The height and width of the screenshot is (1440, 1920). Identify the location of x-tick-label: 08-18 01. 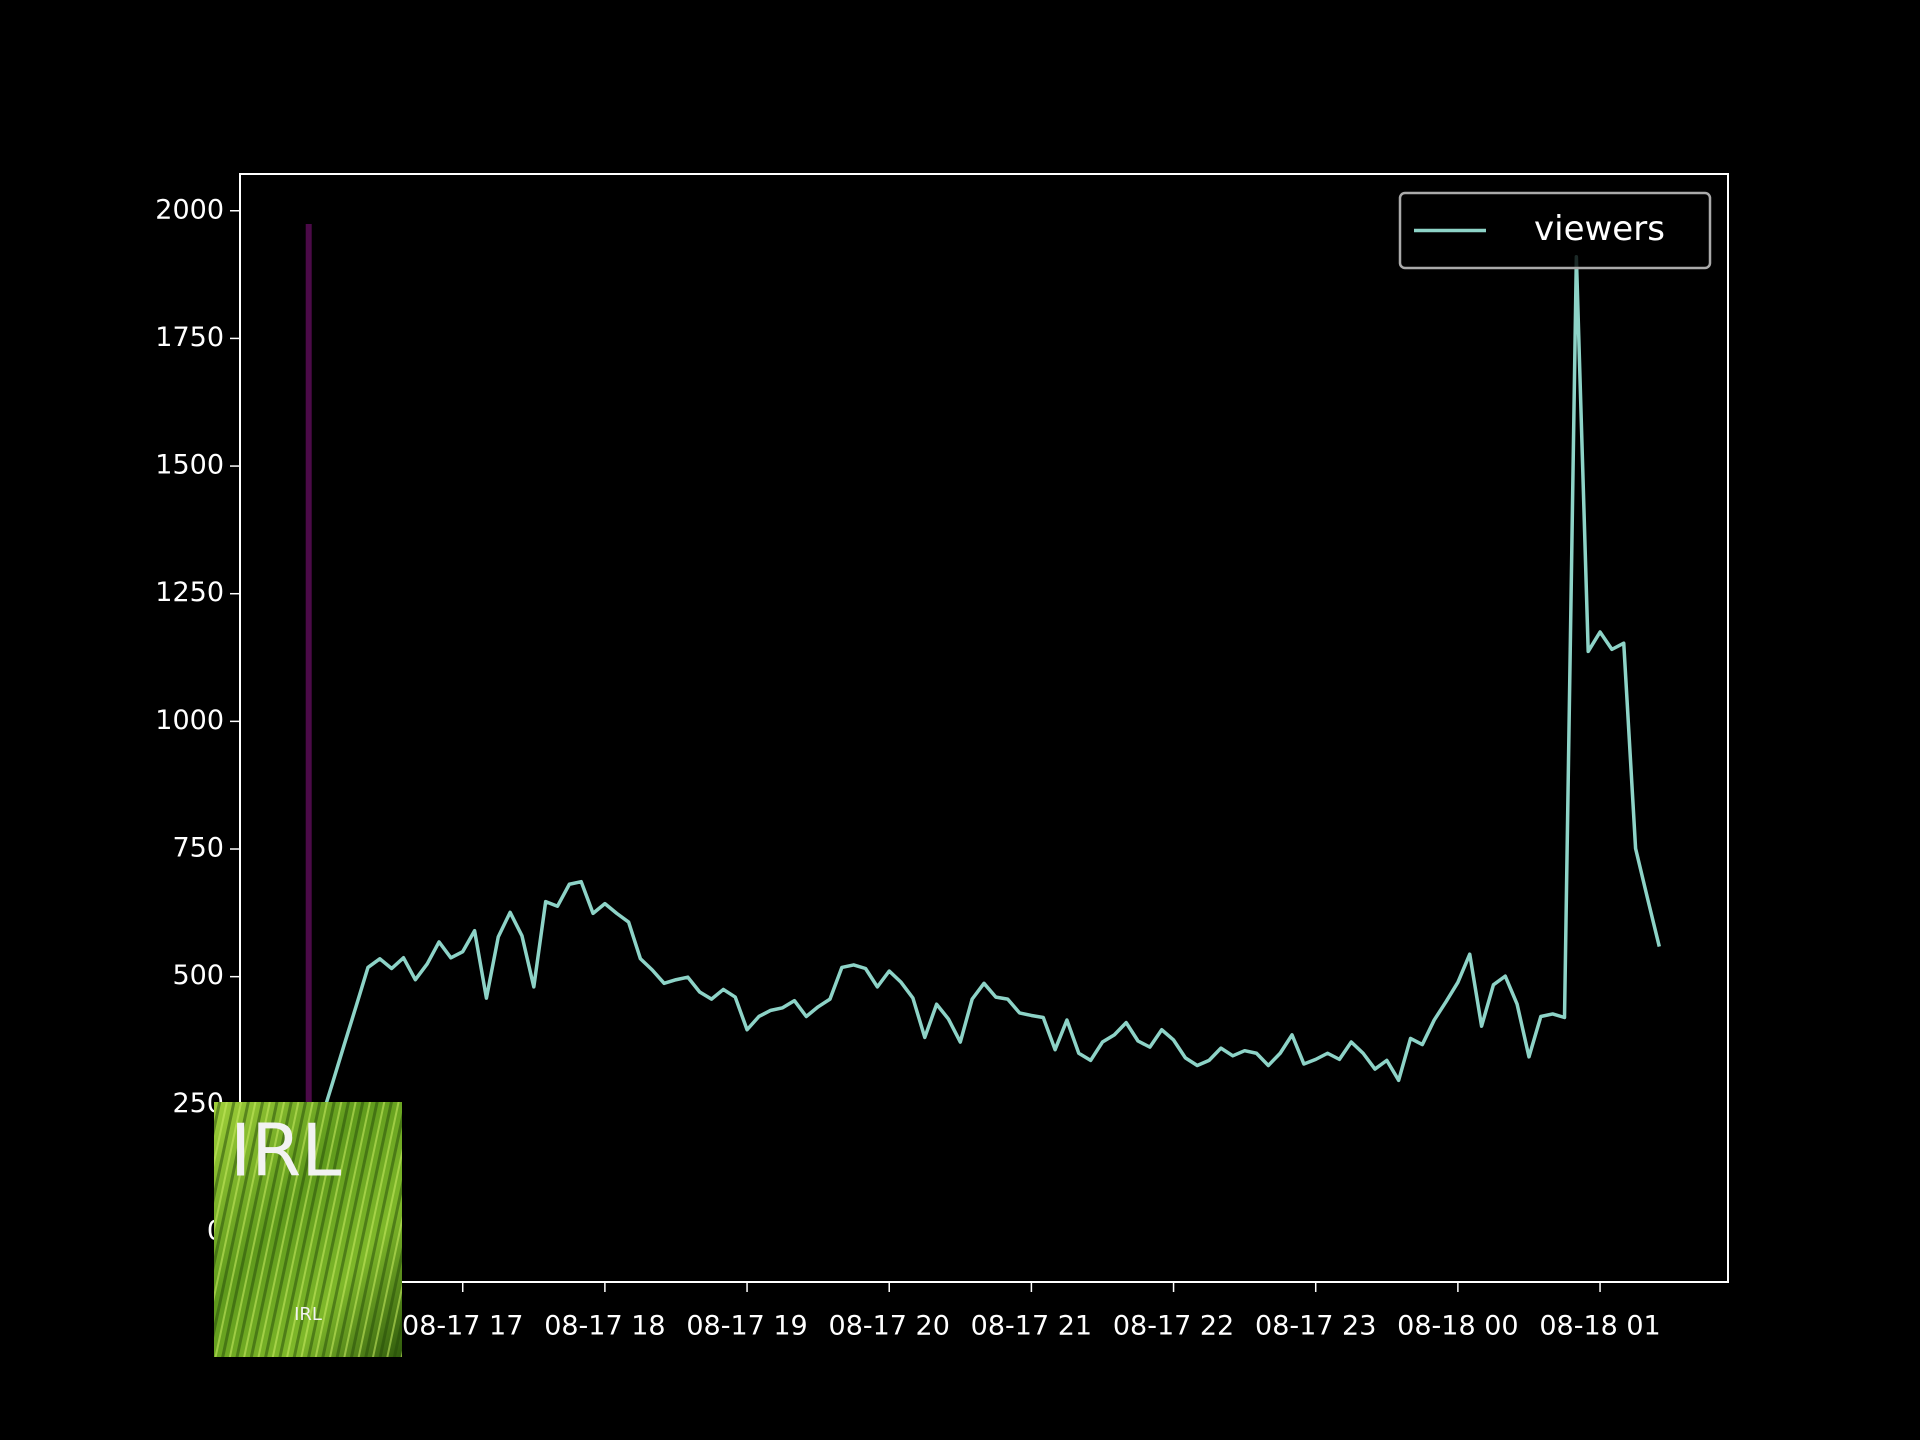
(1599, 1326).